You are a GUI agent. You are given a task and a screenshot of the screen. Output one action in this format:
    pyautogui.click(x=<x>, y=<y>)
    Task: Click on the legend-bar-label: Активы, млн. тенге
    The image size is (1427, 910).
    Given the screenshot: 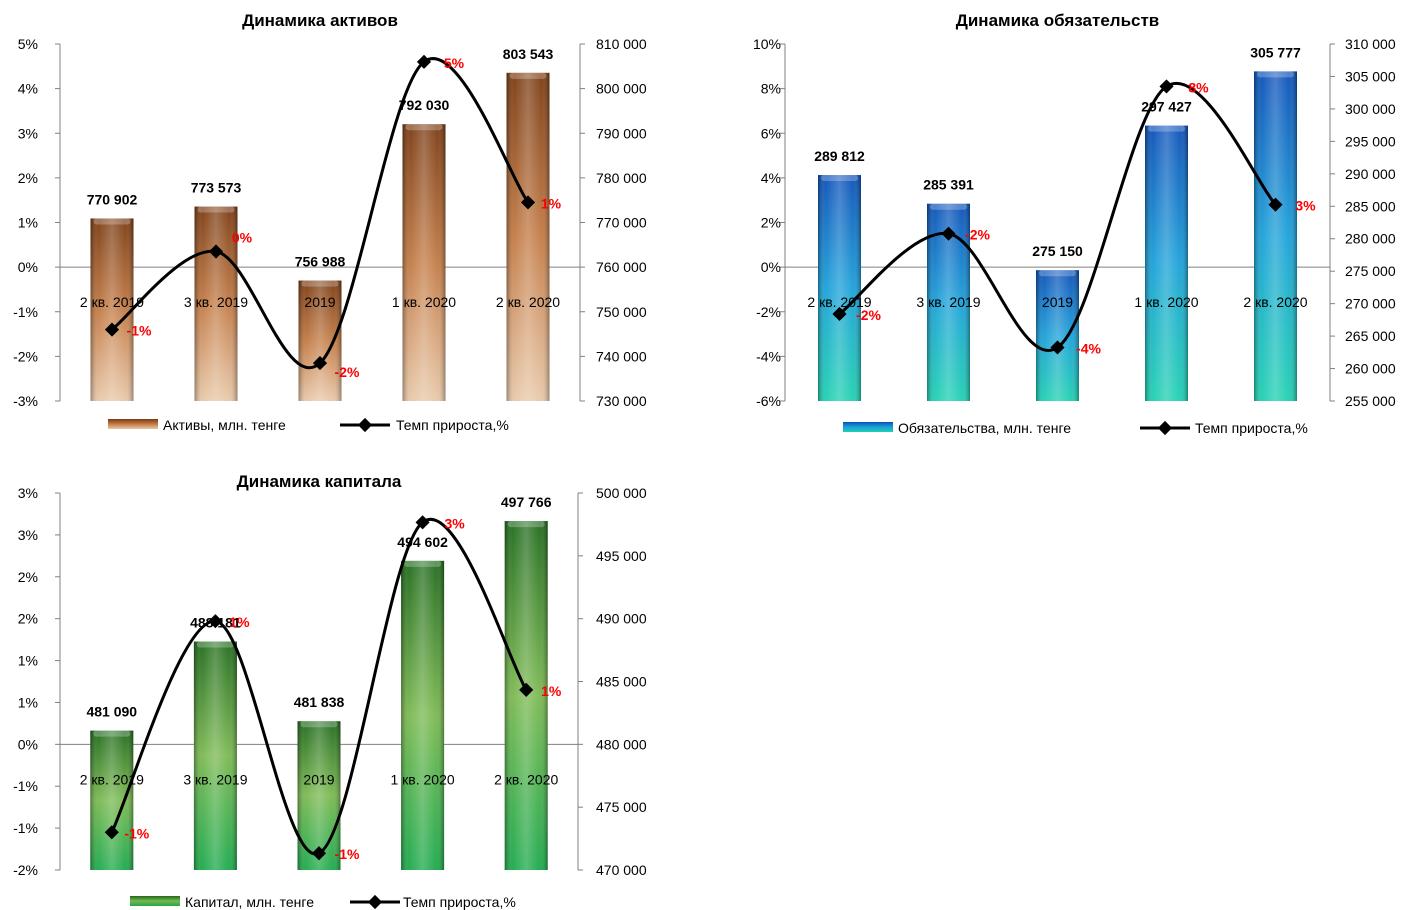 What is the action you would take?
    pyautogui.click(x=224, y=425)
    